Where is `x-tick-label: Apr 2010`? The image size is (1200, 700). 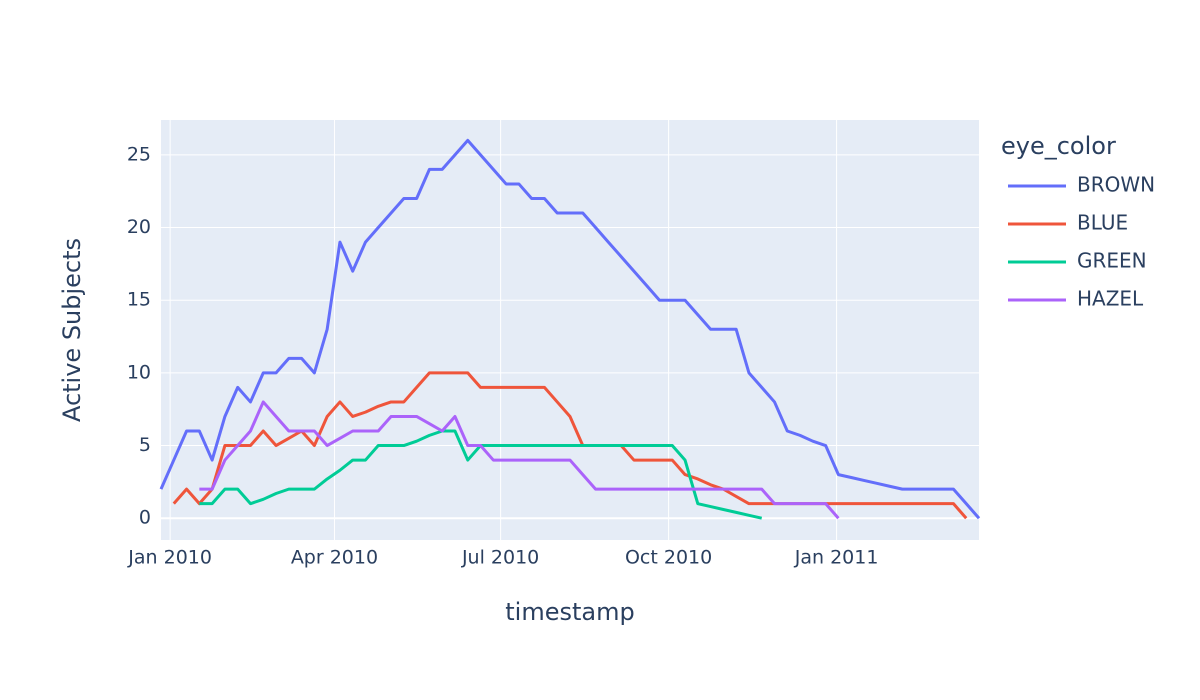 x-tick-label: Apr 2010 is located at coordinates (334, 558).